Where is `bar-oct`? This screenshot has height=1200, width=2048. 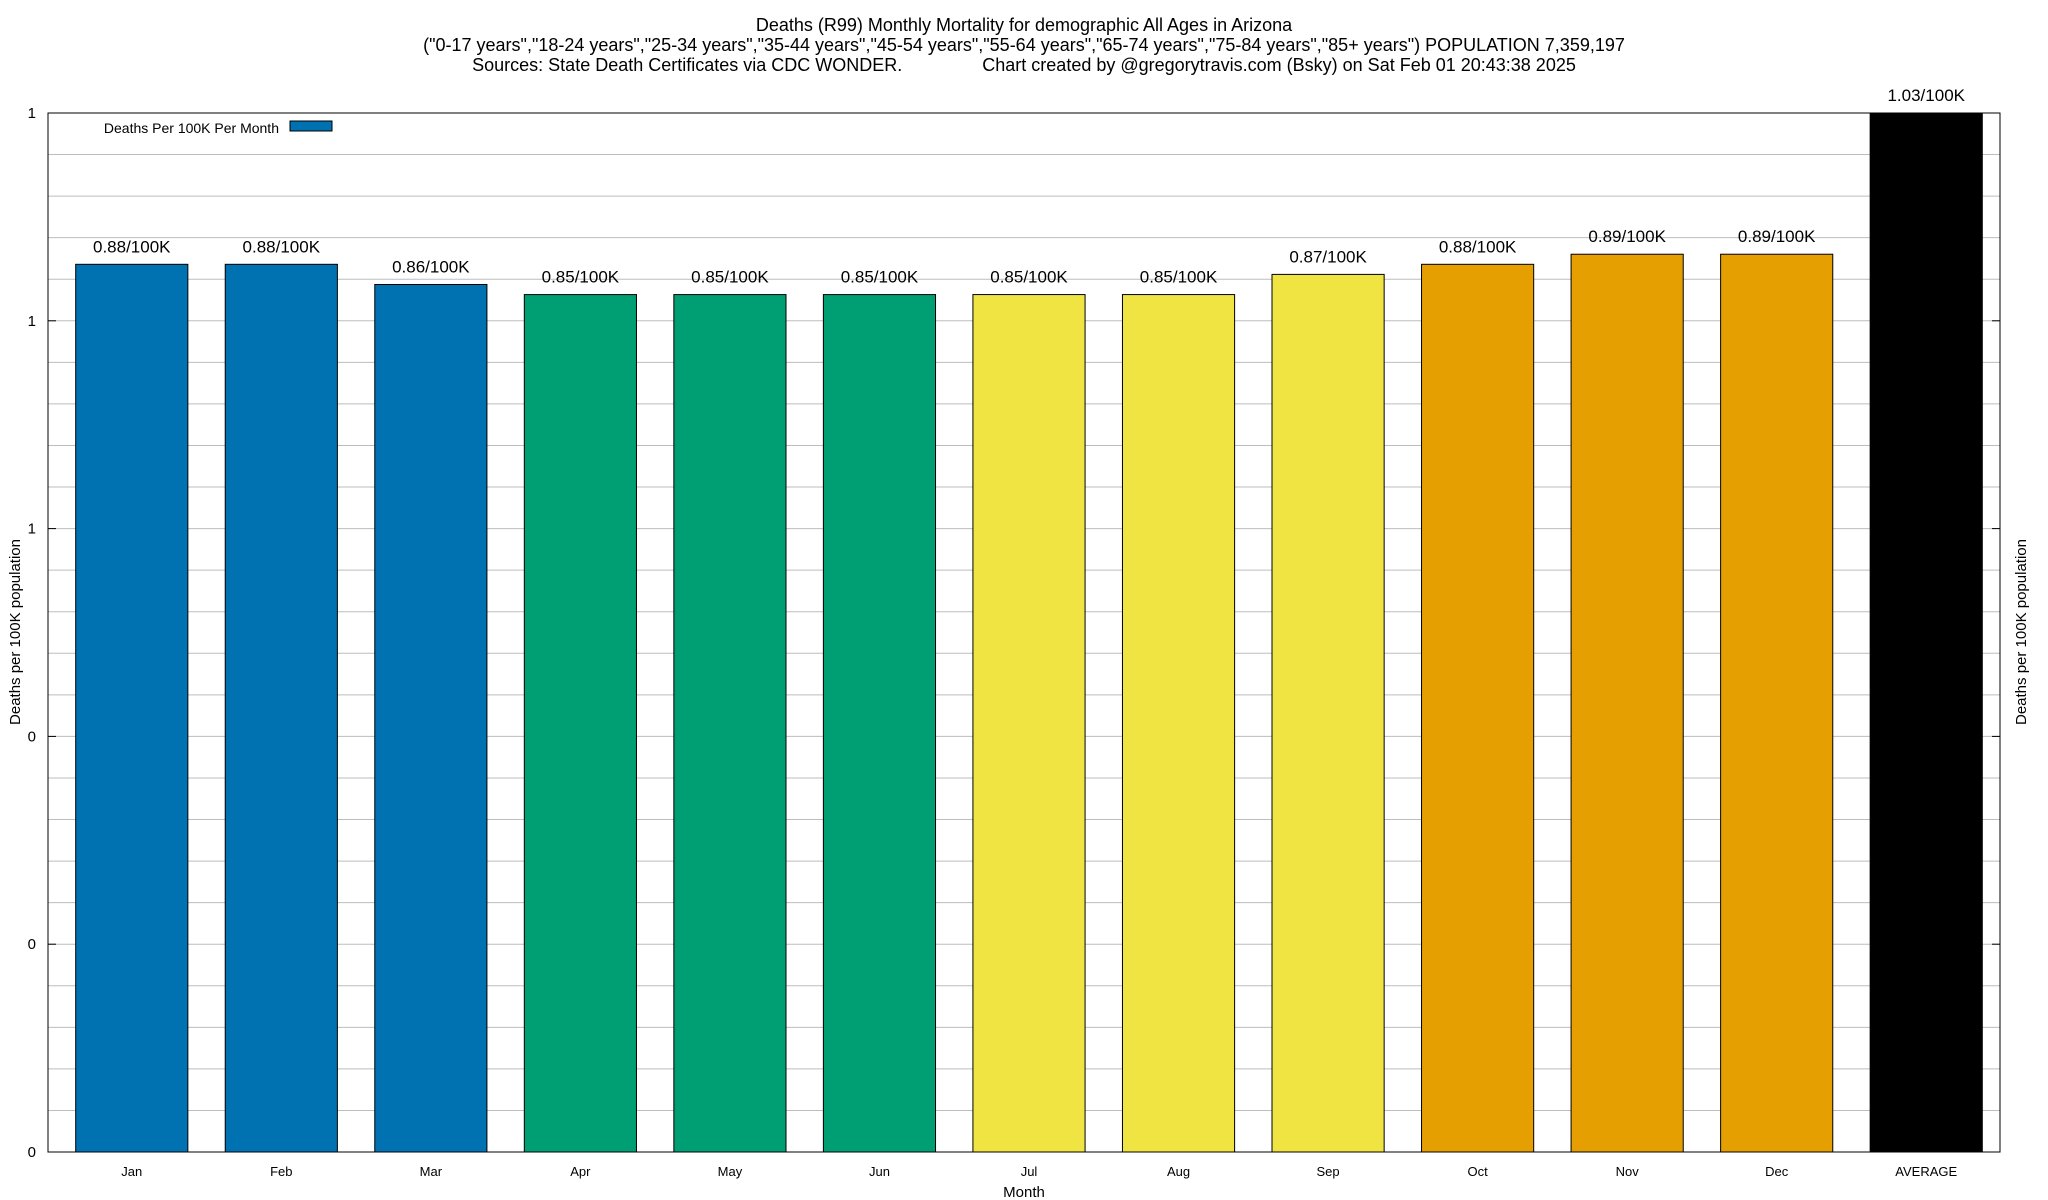 bar-oct is located at coordinates (1478, 708).